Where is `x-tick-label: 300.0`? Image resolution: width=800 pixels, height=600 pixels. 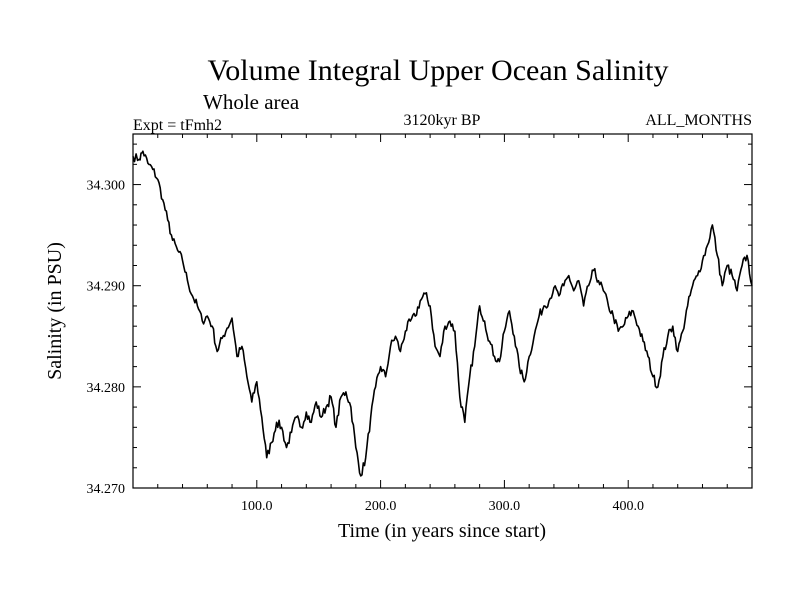 x-tick-label: 300.0 is located at coordinates (505, 506).